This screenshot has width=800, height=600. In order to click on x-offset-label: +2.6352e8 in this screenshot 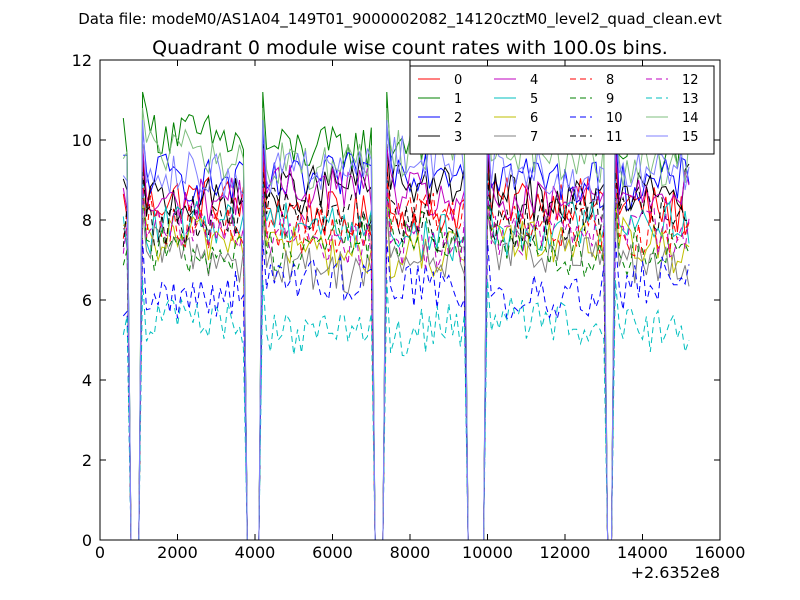, I will do `click(675, 572)`.